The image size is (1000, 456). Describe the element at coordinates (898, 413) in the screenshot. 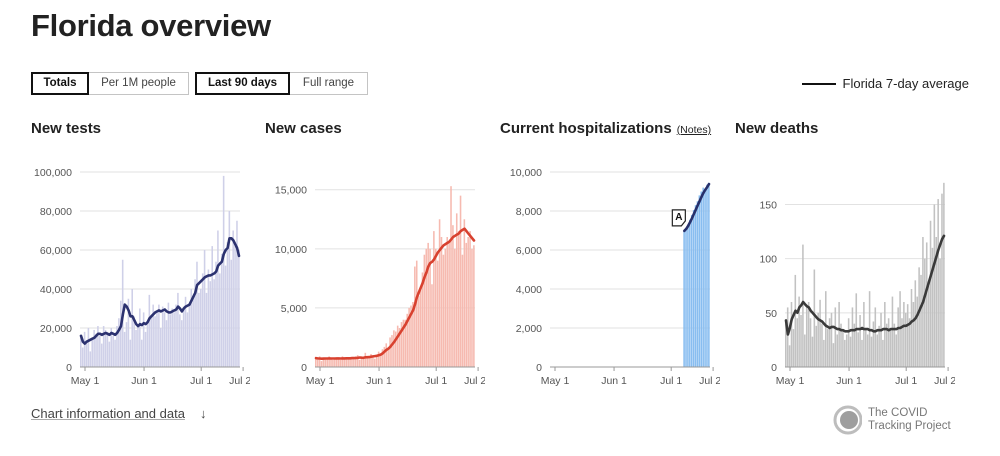

I see `brand-line-1: The COVID` at that location.